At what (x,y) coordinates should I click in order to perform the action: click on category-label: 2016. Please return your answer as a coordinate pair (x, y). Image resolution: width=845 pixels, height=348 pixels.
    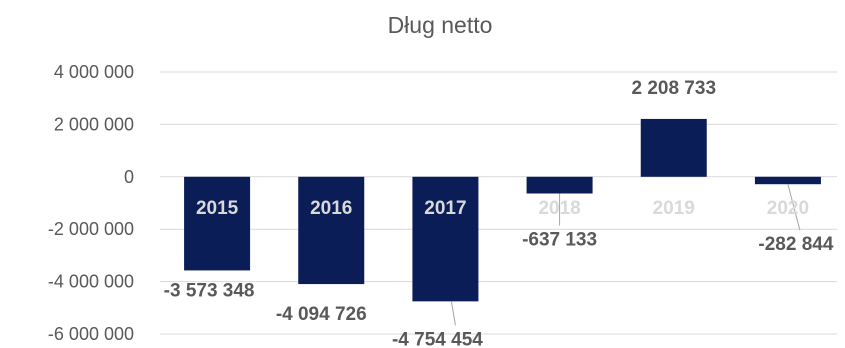
    Looking at the image, I should click on (331, 208).